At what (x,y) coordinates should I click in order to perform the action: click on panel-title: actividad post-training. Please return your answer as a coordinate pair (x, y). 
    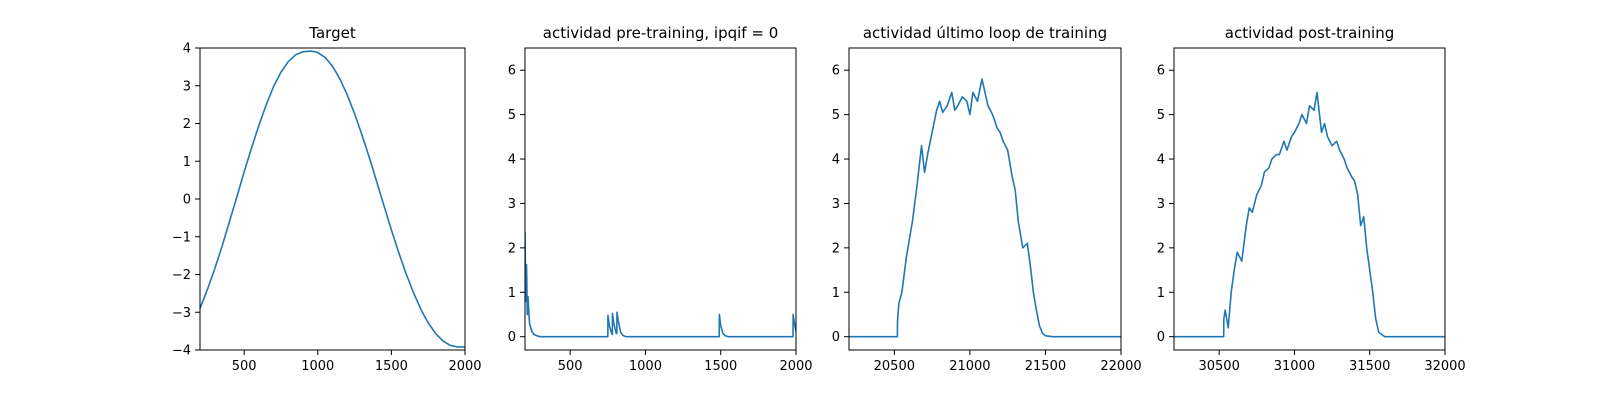
    Looking at the image, I should click on (1309, 33).